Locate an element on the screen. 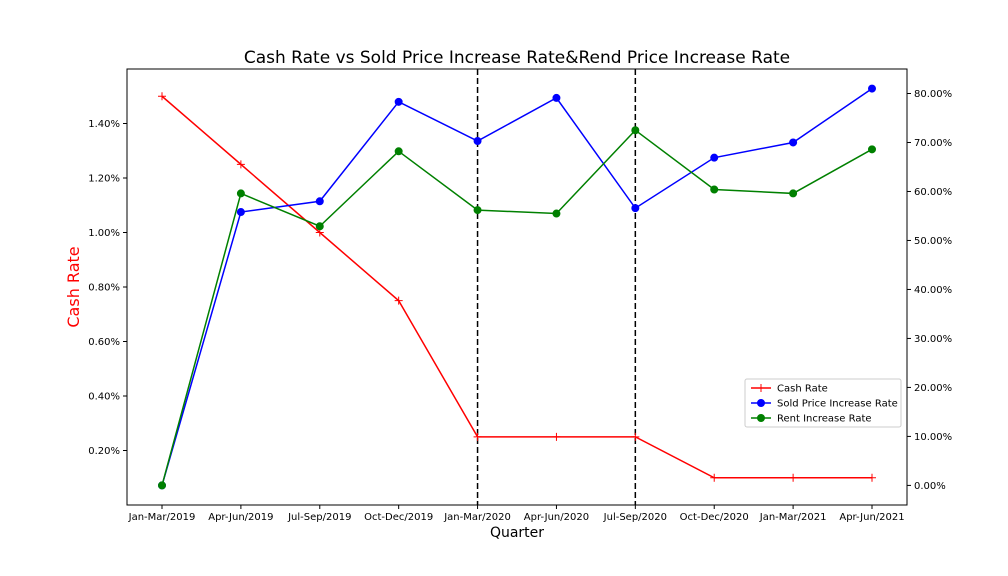  x-tick-label: Jul-Sep/2019 is located at coordinates (319, 517).